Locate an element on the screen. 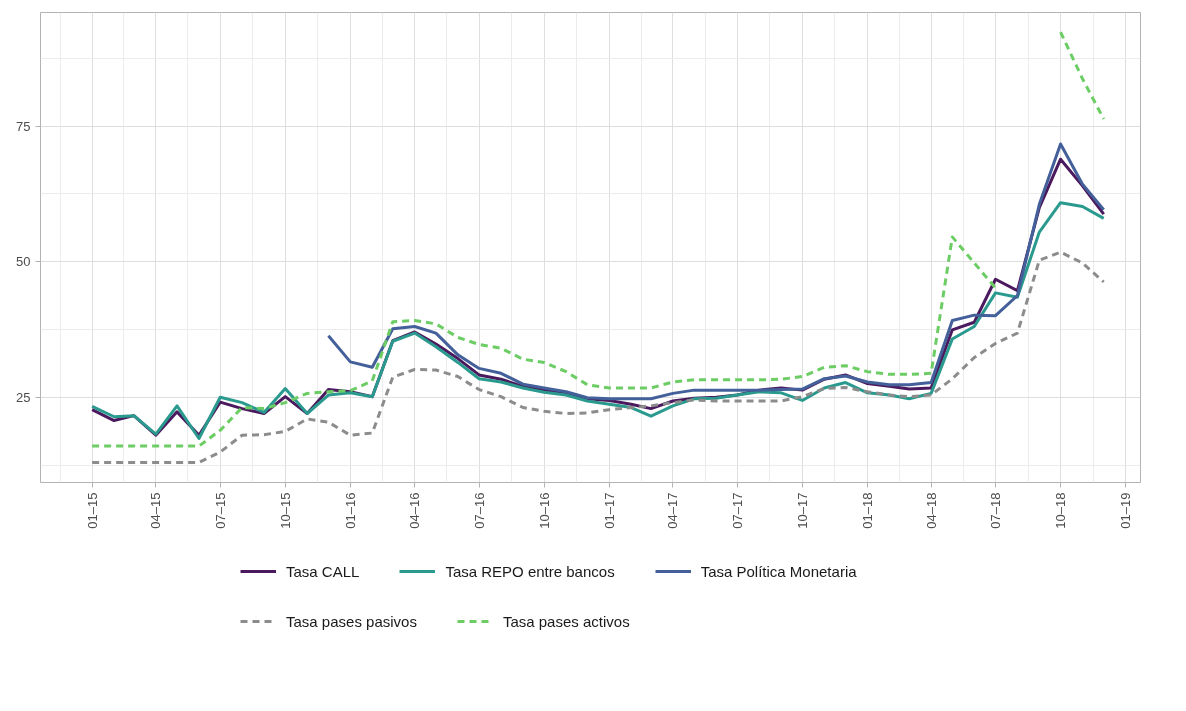 This screenshot has width=1186, height=711. x-tick-label: 01–15 is located at coordinates (92, 510).